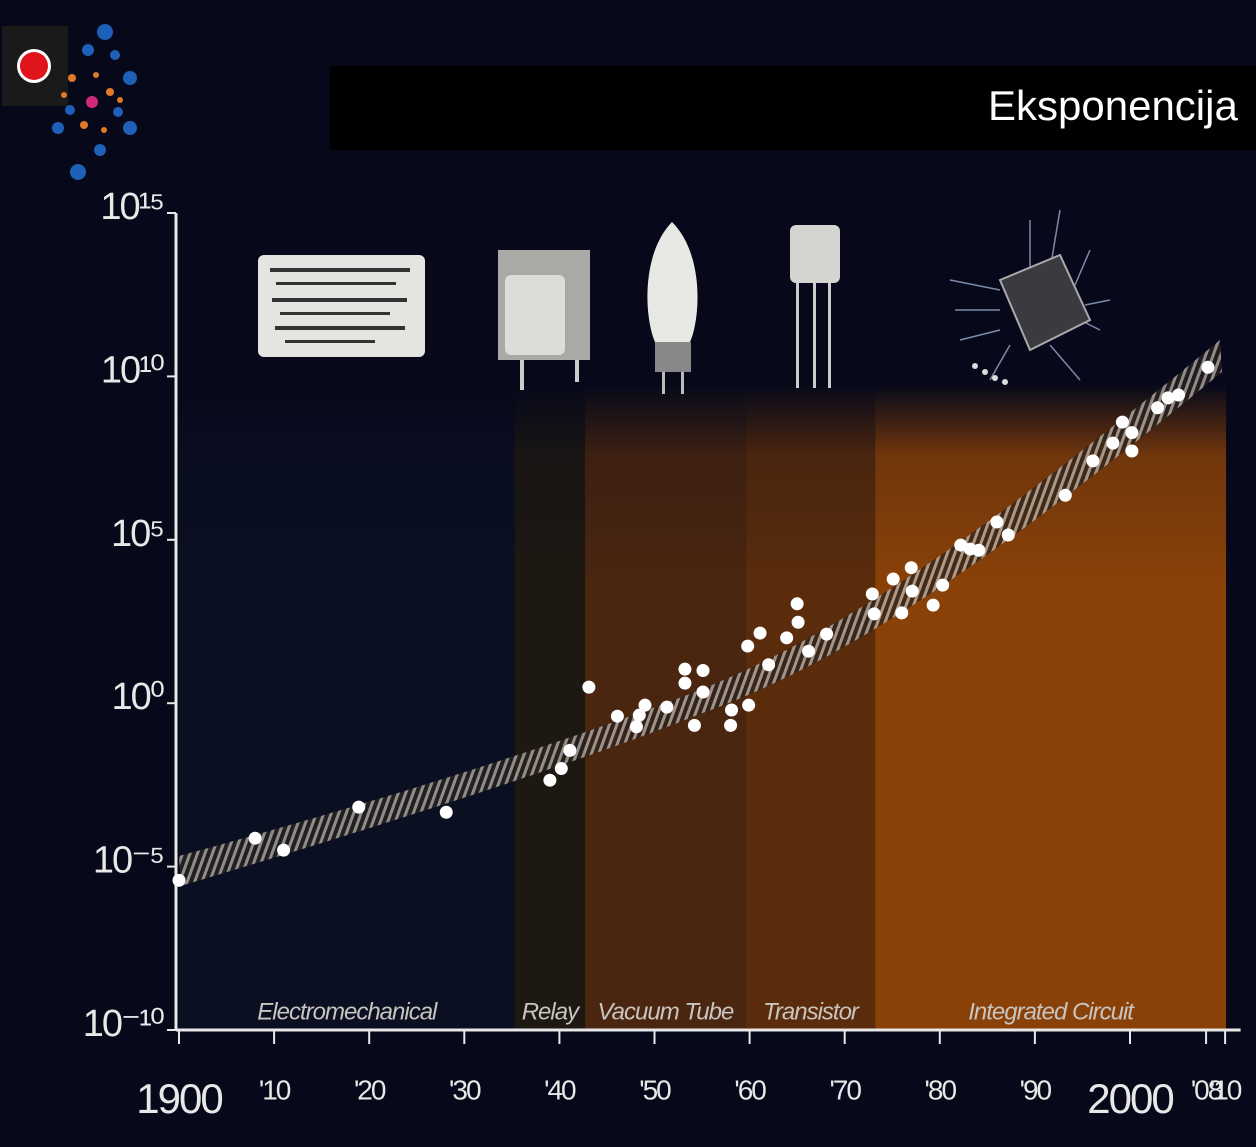 This screenshot has height=1147, width=1256. What do you see at coordinates (69, 102) in the screenshot?
I see `logo` at bounding box center [69, 102].